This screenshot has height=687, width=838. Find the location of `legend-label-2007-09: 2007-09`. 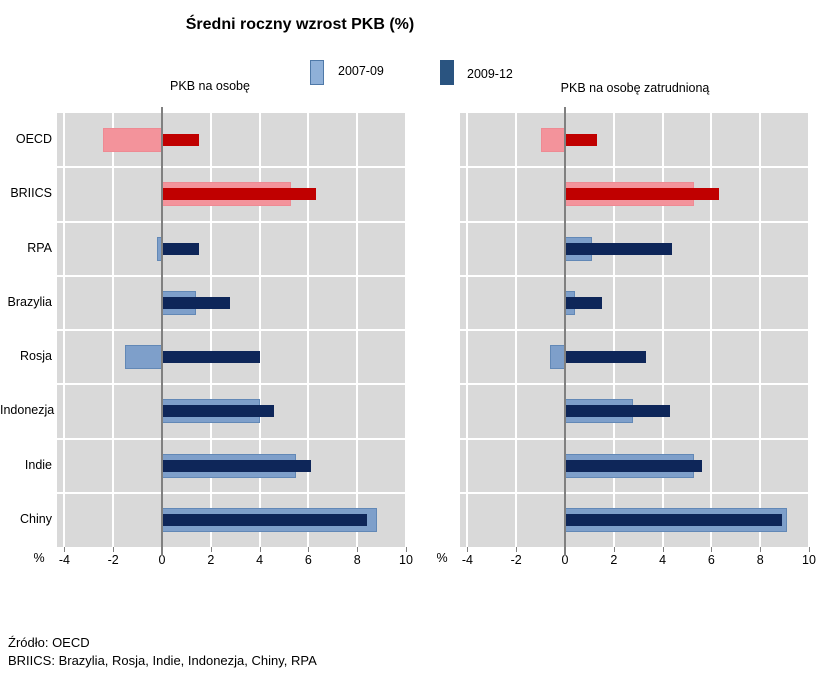

legend-label-2007-09: 2007-09 is located at coordinates (361, 71).